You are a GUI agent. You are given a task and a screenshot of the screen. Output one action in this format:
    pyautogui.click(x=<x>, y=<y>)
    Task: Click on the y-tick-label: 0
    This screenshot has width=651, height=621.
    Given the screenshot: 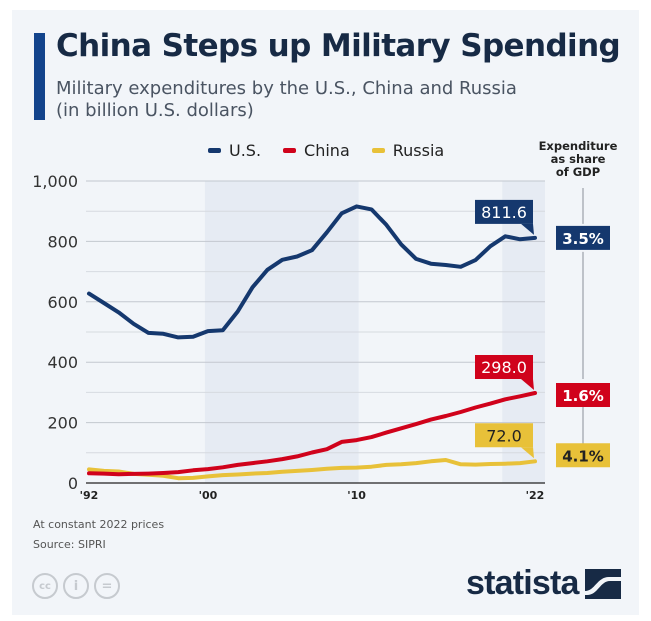 What is the action you would take?
    pyautogui.click(x=73, y=483)
    